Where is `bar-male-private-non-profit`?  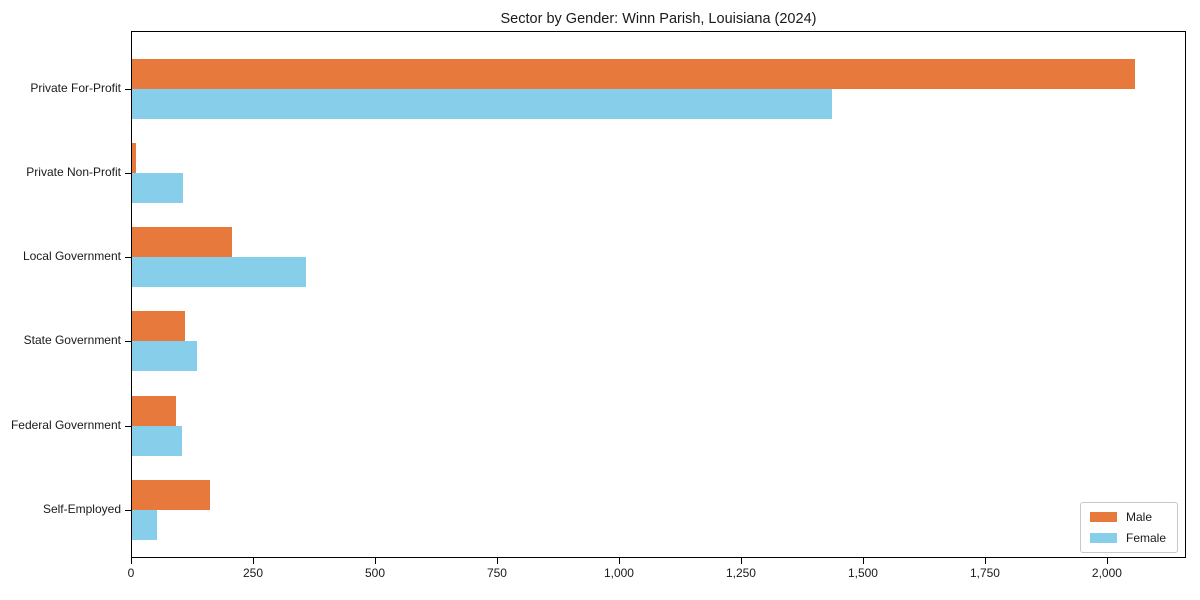 bar-male-private-non-profit is located at coordinates (134, 157).